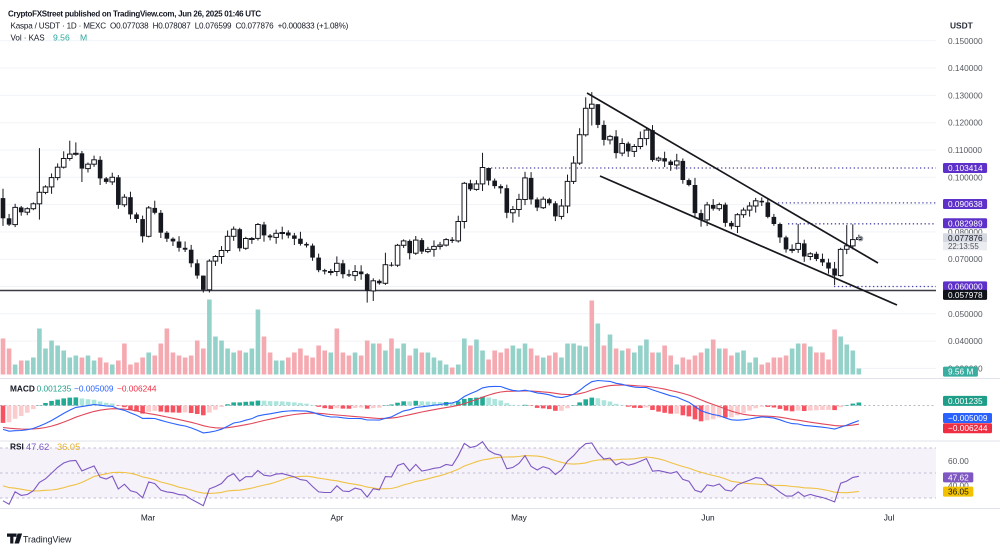  Describe the element at coordinates (519, 517) in the screenshot. I see `svg-text: May` at that location.